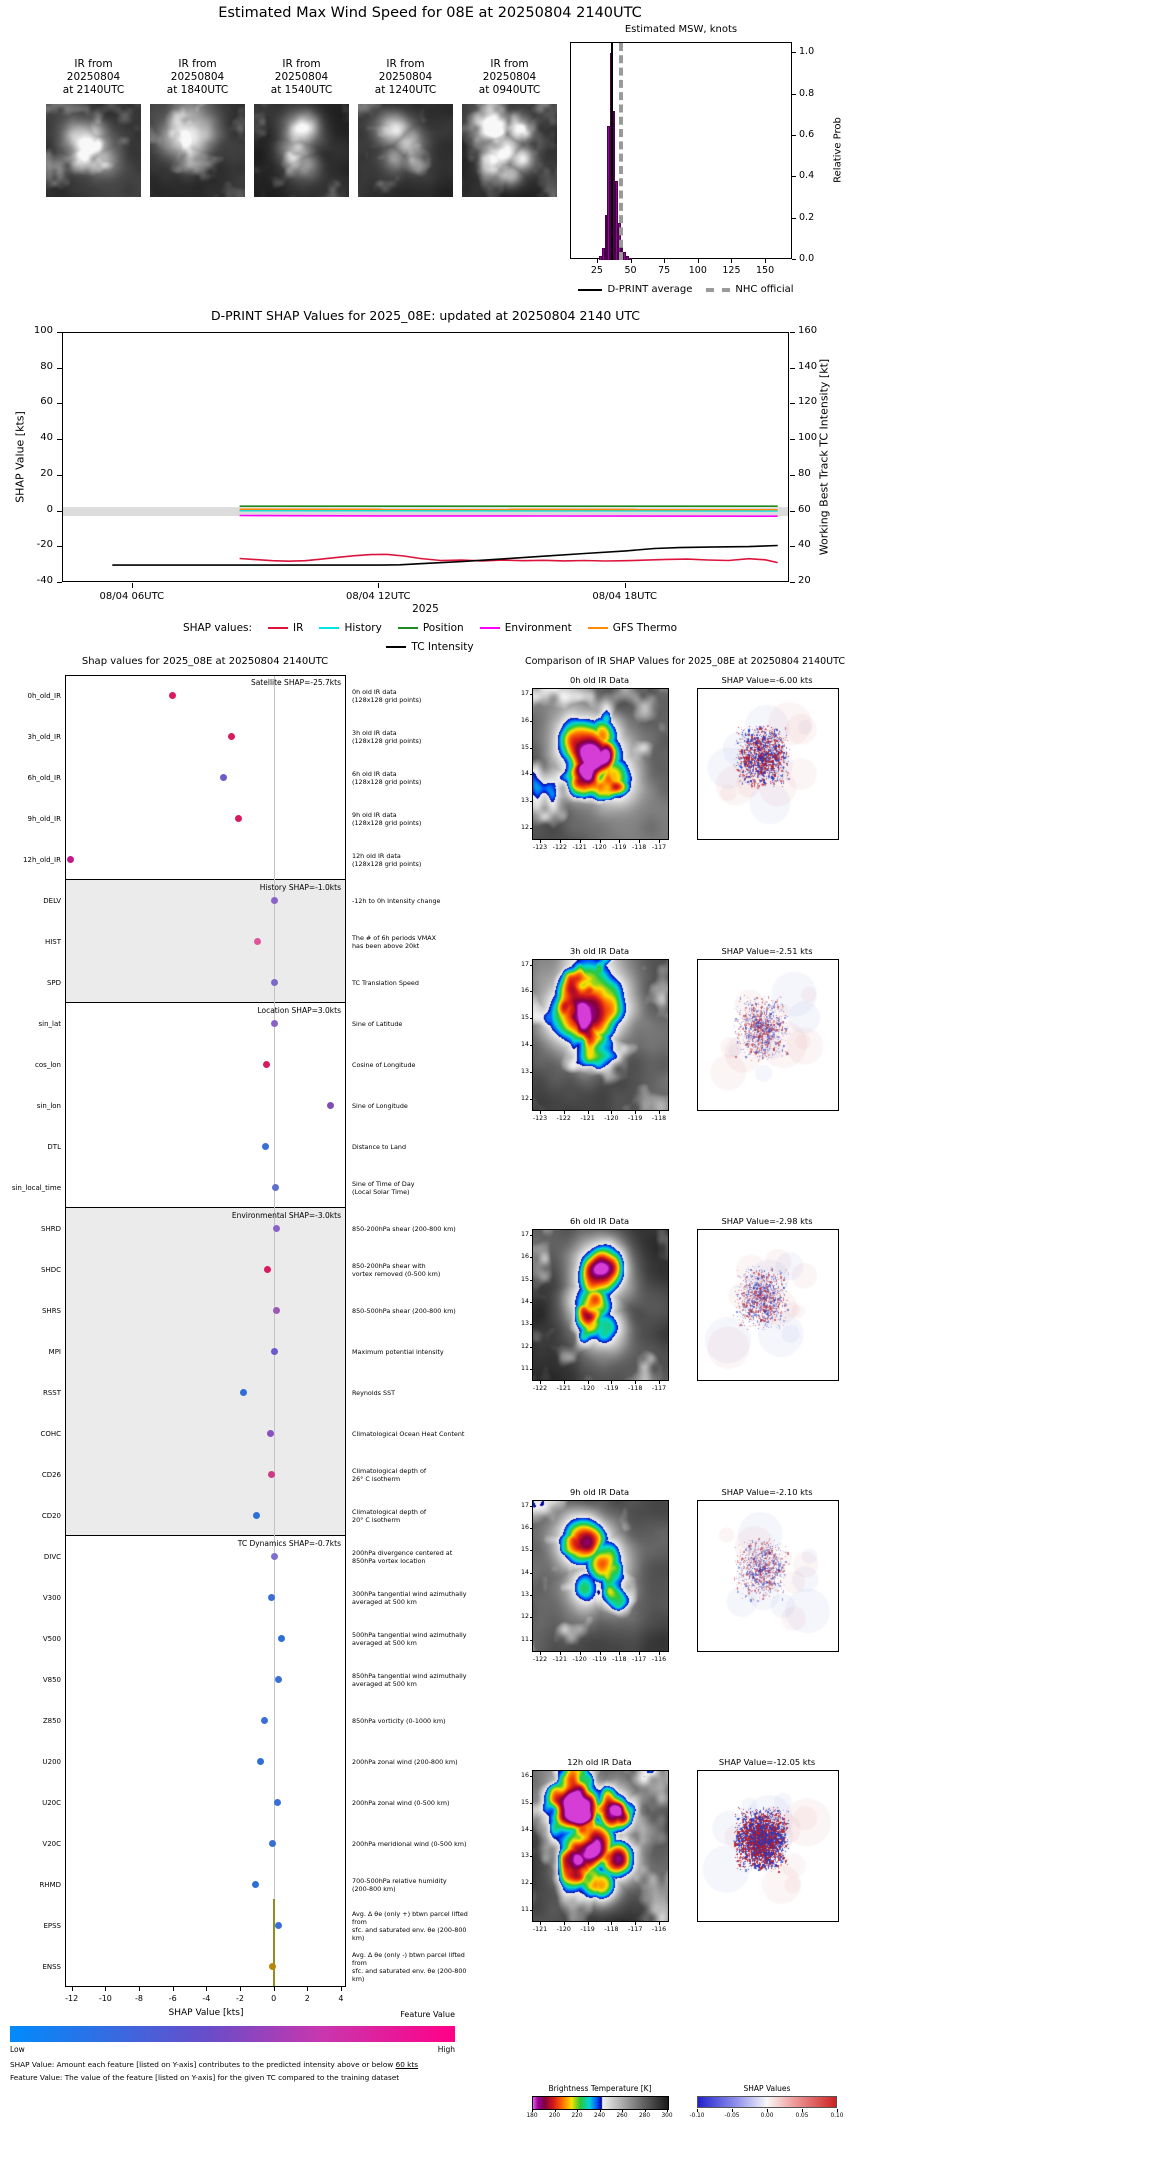  What do you see at coordinates (524, 1324) in the screenshot?
I see `ir-ytick-label: 13` at bounding box center [524, 1324].